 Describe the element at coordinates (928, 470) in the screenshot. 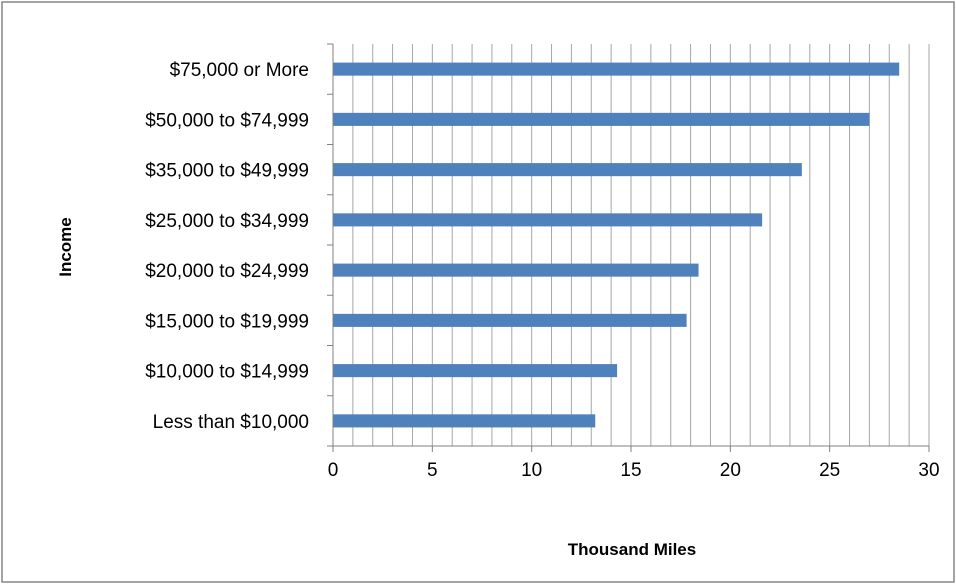

I see `x-tick-label: 30` at that location.